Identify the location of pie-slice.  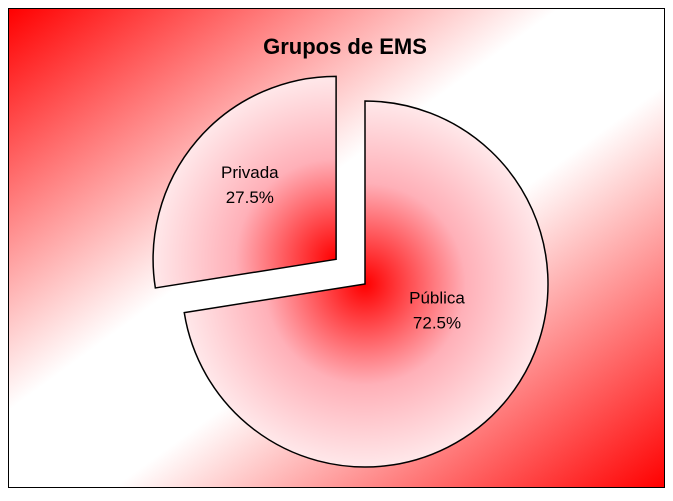
(244, 182).